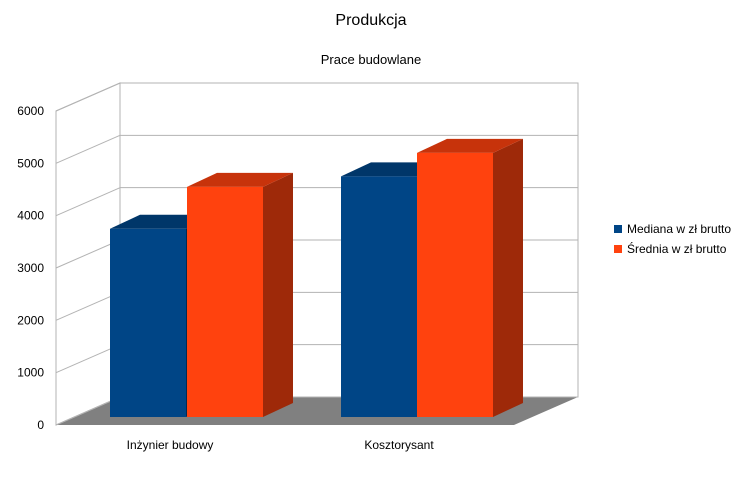  Describe the element at coordinates (30, 373) in the screenshot. I see `y-tick-label: 1000` at that location.